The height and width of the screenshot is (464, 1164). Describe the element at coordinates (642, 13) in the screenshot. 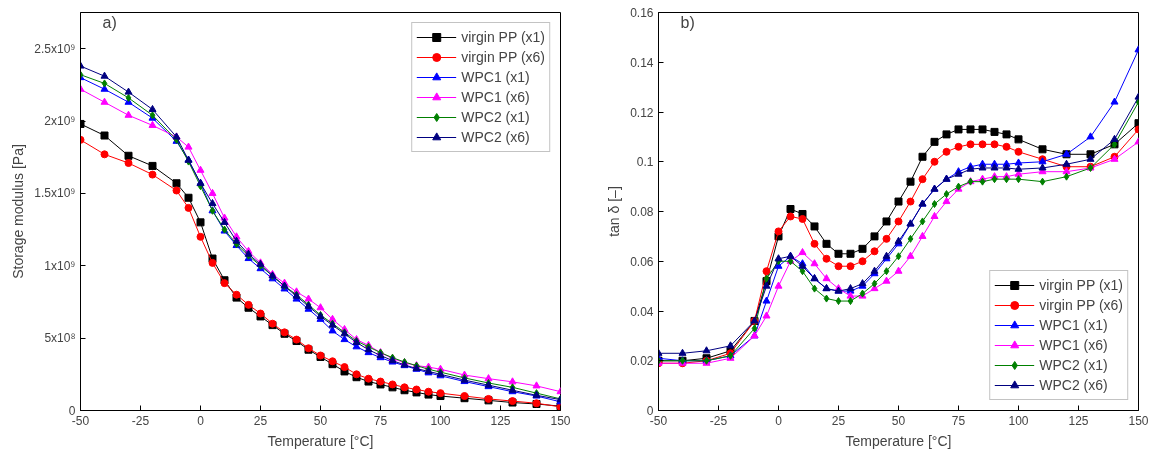

I see `y-tick-label: 0.16` at that location.